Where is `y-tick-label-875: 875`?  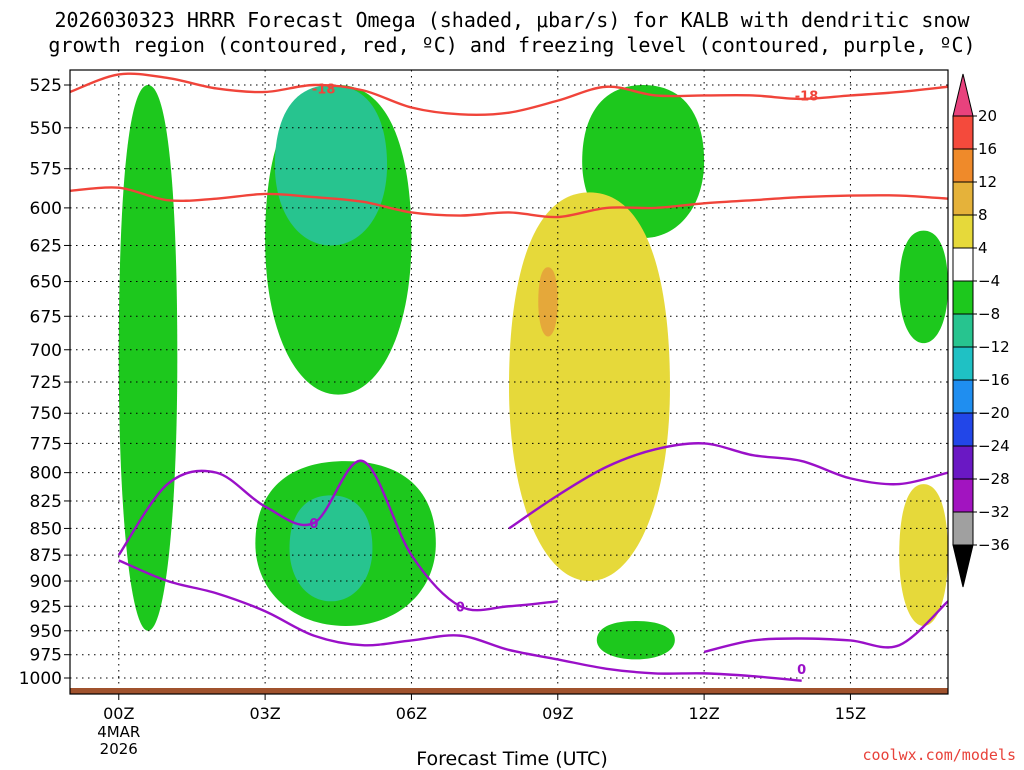 y-tick-label-875: 875 is located at coordinates (46, 556).